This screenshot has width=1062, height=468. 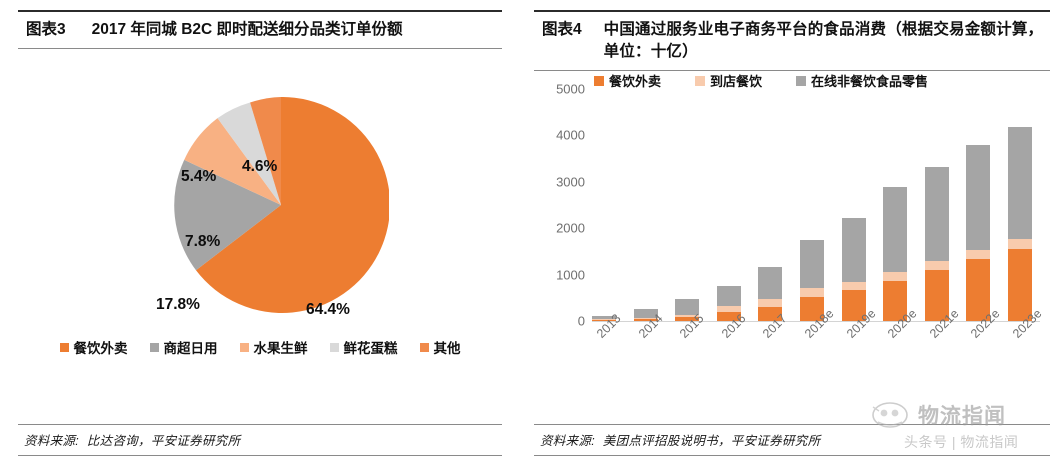 I want to click on pie-legend-item-shuiguo-shengxian: 水果生鲜, so click(x=273, y=347).